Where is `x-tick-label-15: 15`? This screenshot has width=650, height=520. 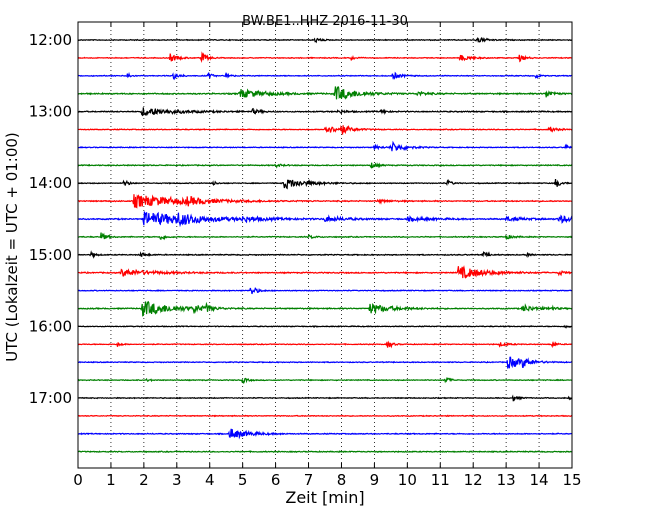 x-tick-label-15: 15 is located at coordinates (571, 480).